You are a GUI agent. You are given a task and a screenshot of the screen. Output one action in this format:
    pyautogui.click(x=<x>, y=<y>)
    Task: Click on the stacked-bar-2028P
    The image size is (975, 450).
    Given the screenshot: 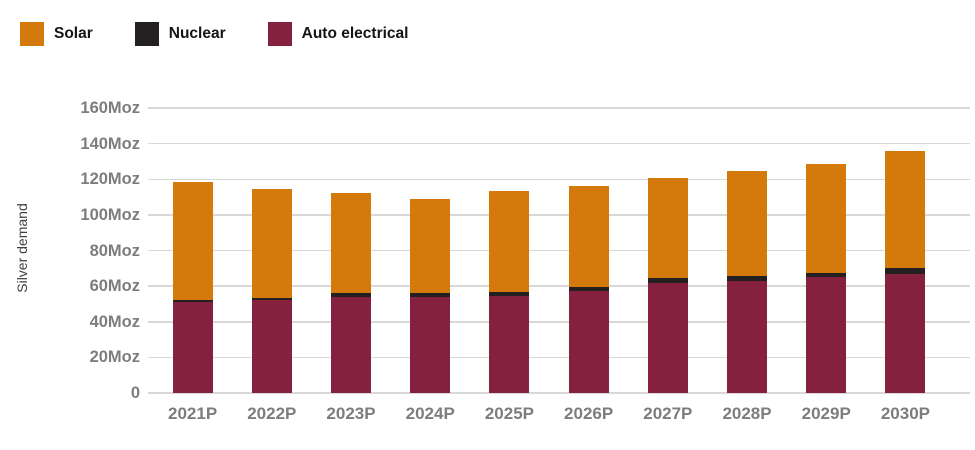 What is the action you would take?
    pyautogui.click(x=747, y=282)
    